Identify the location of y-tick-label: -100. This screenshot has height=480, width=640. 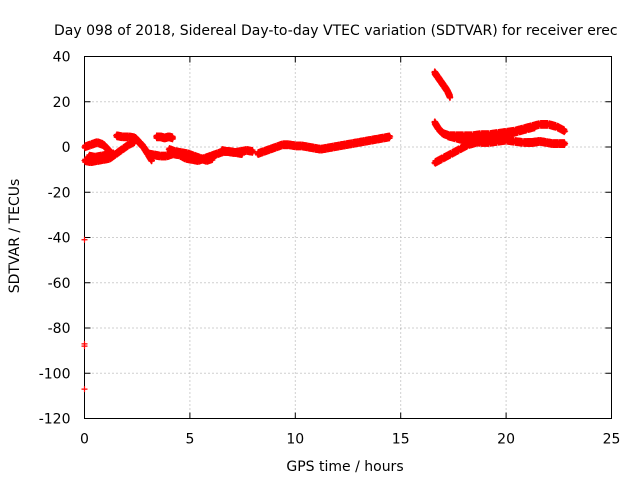
(55, 374).